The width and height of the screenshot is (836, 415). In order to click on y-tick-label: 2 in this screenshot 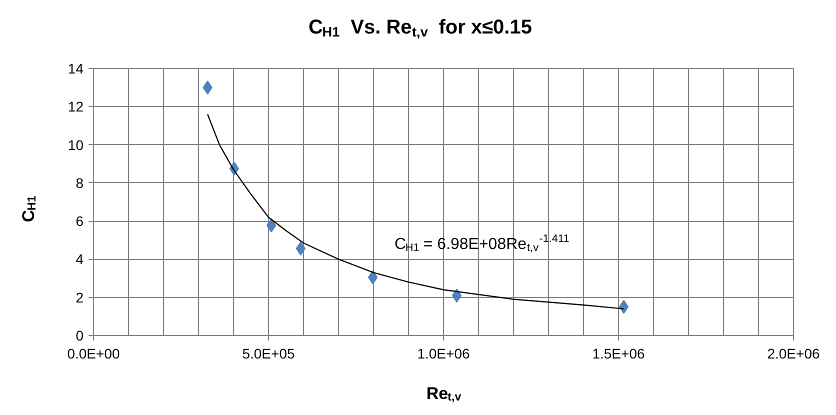, I will do `click(80, 297)`.